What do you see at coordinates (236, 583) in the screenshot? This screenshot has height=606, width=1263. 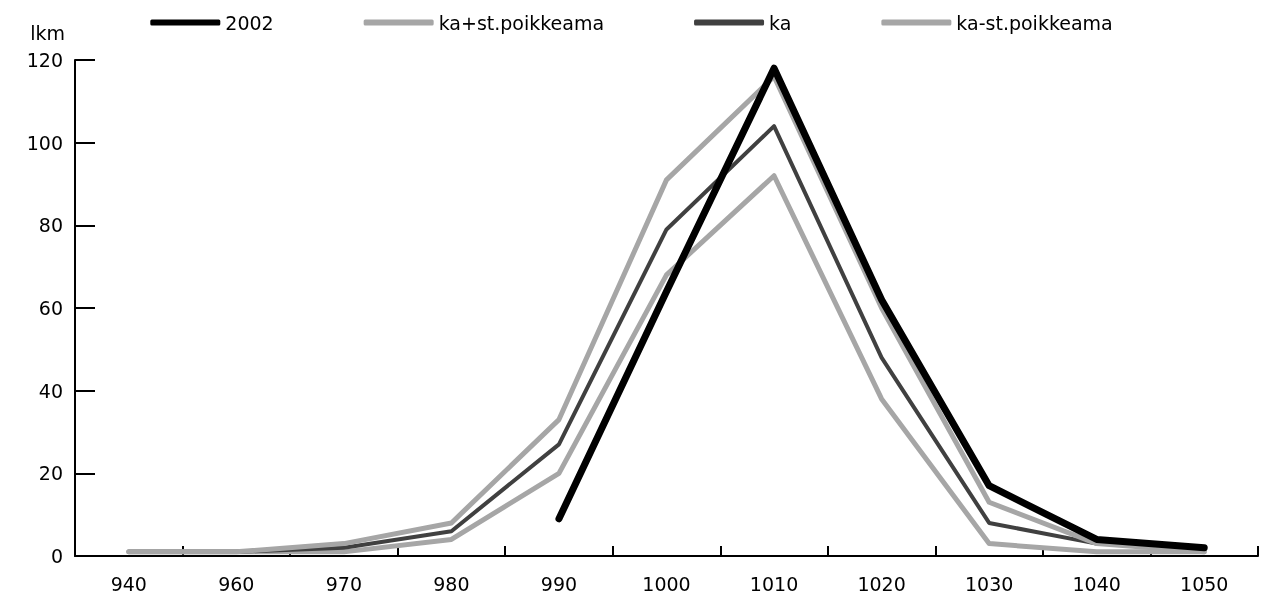 I see `x-tick-label: 960` at bounding box center [236, 583].